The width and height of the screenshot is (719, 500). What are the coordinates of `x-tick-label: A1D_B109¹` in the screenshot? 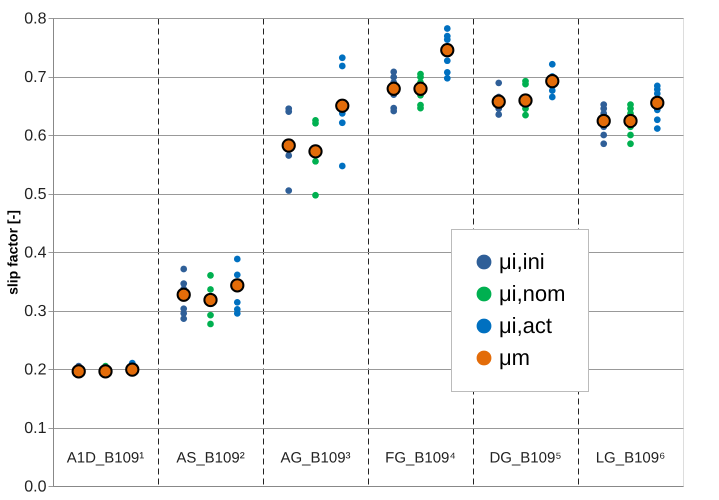 It's located at (105, 458).